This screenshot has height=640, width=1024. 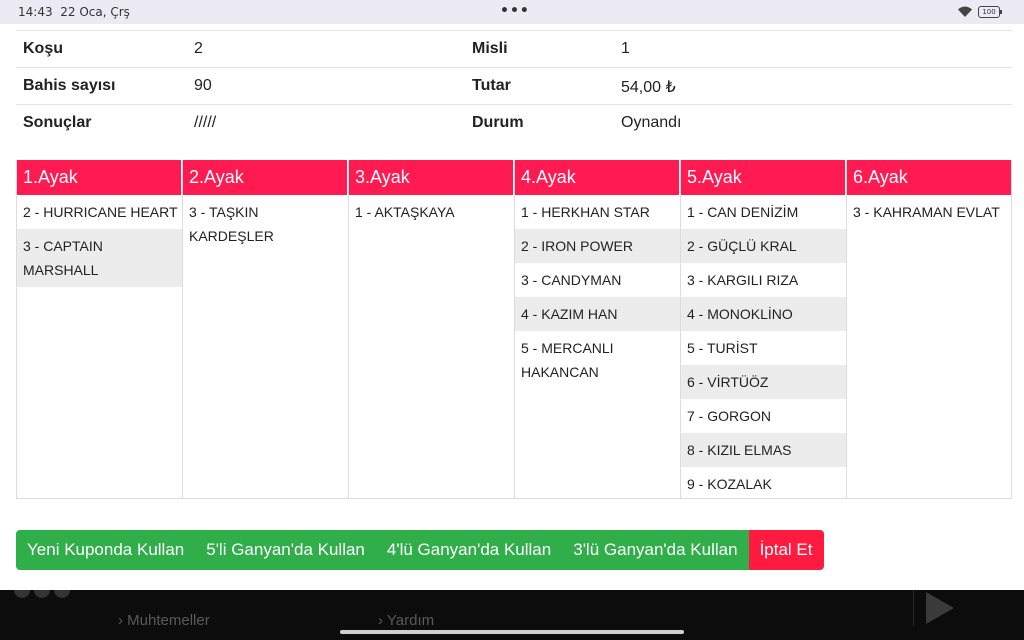 I want to click on status-bar: 14:43 22 Oca, Çrş ••• 100, so click(x=512, y=12).